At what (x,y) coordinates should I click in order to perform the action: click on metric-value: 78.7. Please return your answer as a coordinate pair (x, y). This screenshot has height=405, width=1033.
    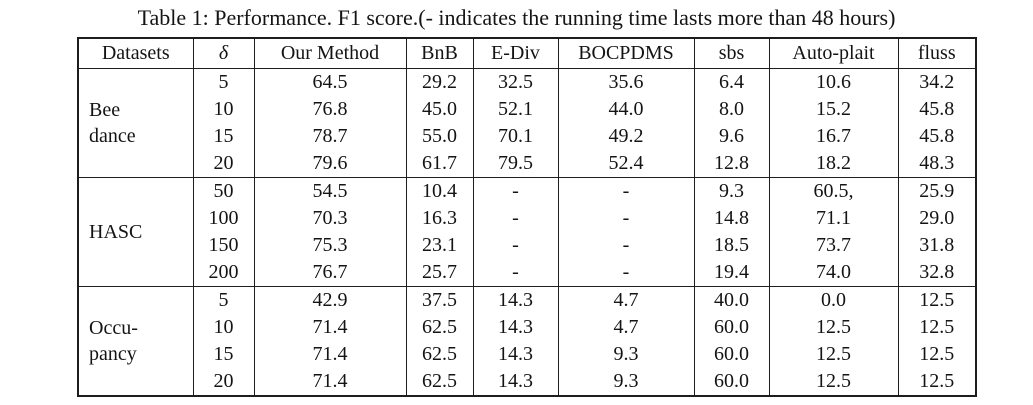
    Looking at the image, I should click on (330, 136).